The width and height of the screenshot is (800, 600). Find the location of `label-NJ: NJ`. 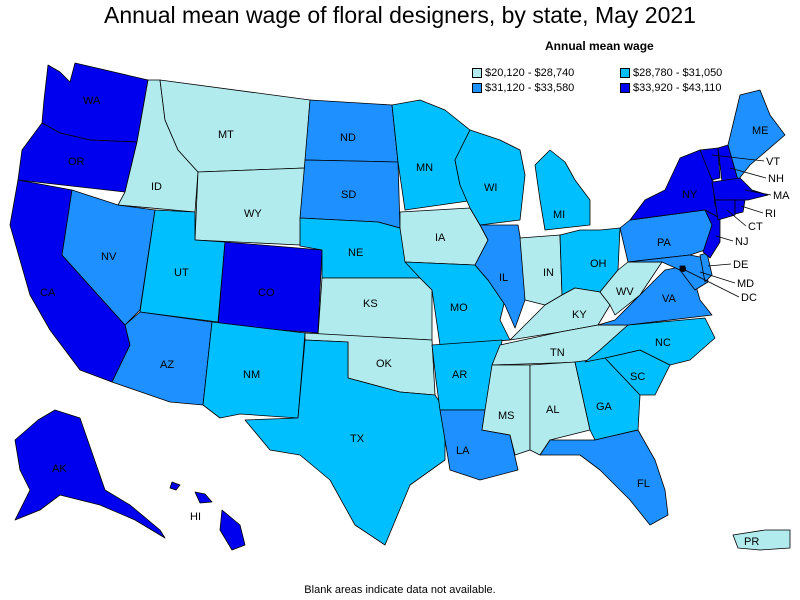

label-NJ: NJ is located at coordinates (741, 242).